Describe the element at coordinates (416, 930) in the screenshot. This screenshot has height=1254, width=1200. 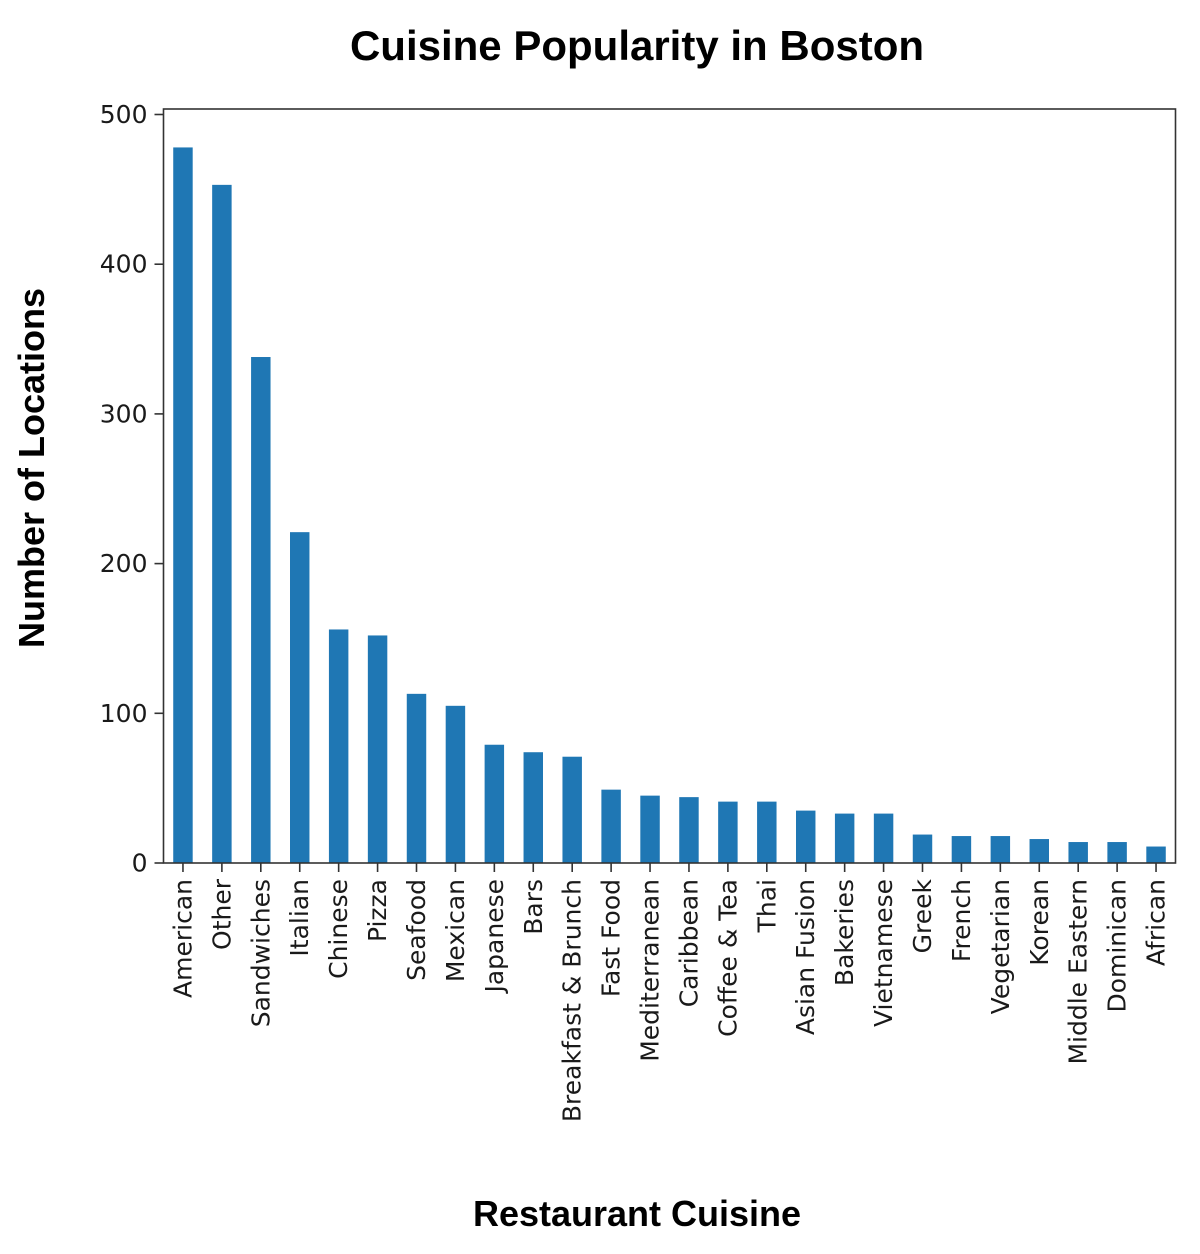
I see `x-tick-label: Seafood` at that location.